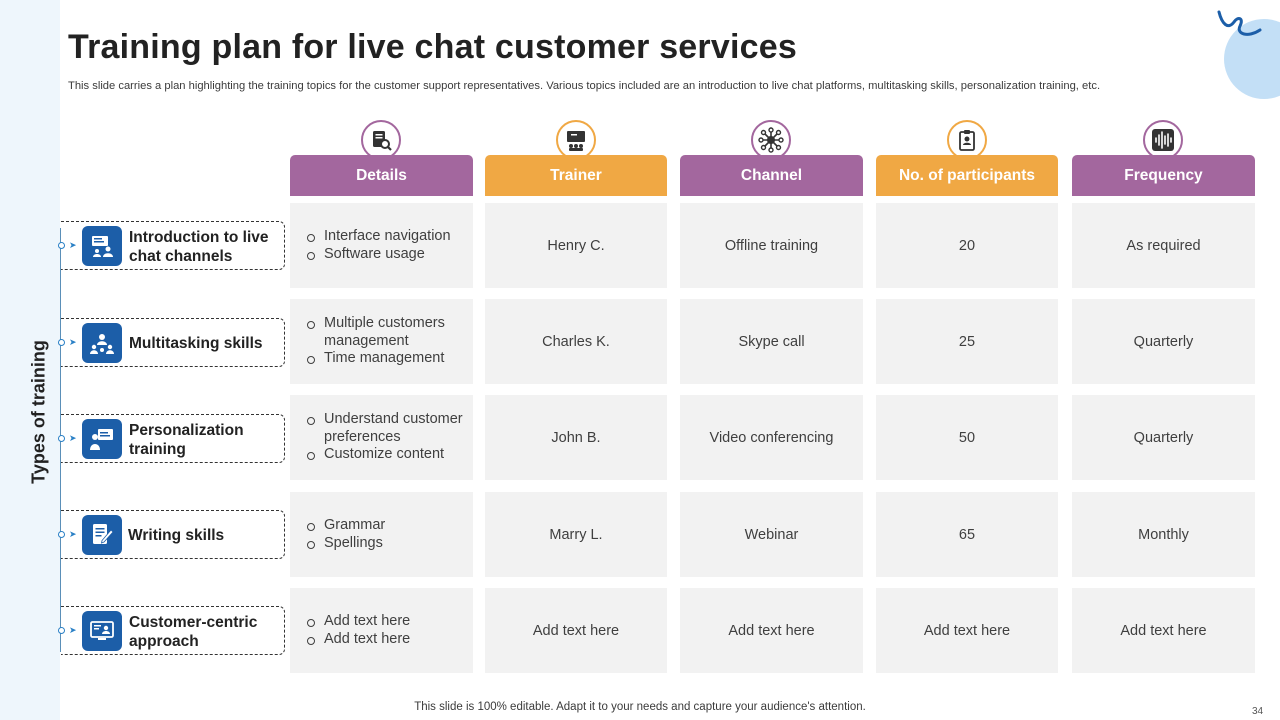 The height and width of the screenshot is (720, 1280). I want to click on details-item: Understand customer preferences, so click(388, 428).